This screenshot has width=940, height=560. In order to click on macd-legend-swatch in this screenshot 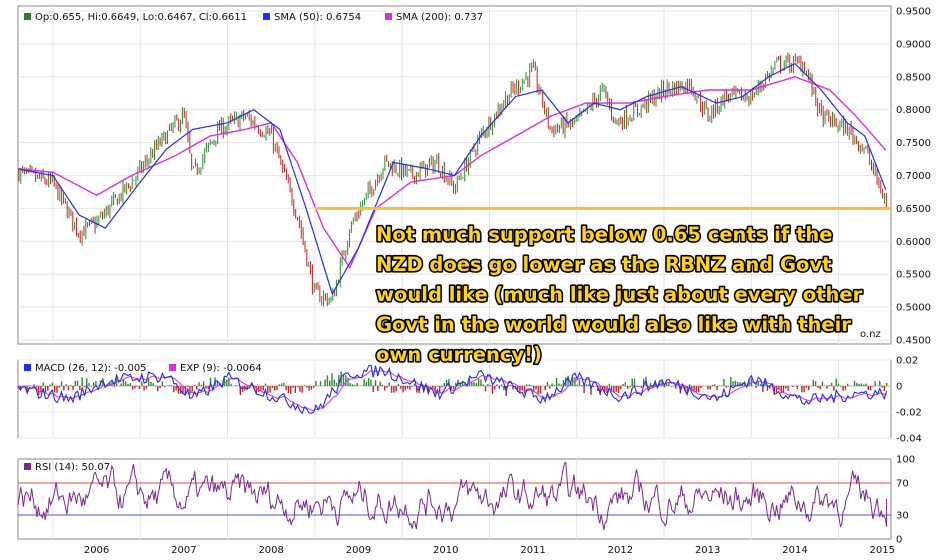, I will do `click(27, 367)`.